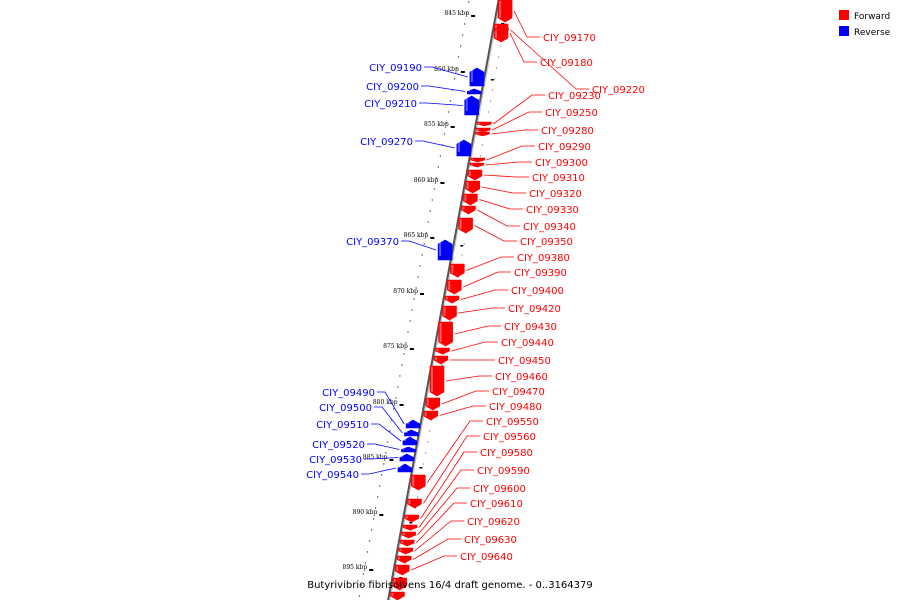 Image resolution: width=900 pixels, height=600 pixels. What do you see at coordinates (534, 309) in the screenshot?
I see `gene-label-CIY_09420: CIY_09420` at bounding box center [534, 309].